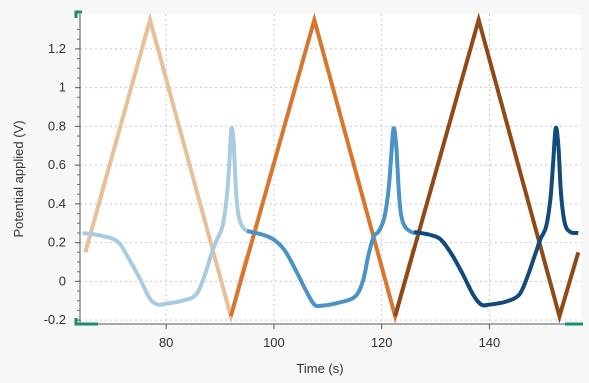 This screenshot has width=589, height=383. What do you see at coordinates (62, 87) in the screenshot?
I see `y-tick-label: 1` at bounding box center [62, 87].